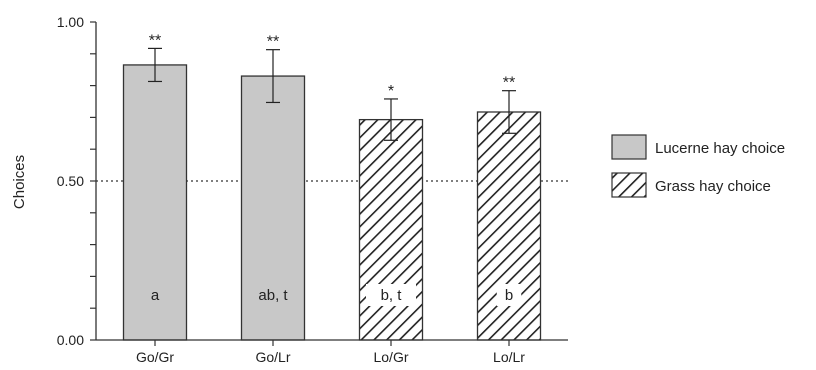  I want to click on bar-lo-gr, so click(391, 229).